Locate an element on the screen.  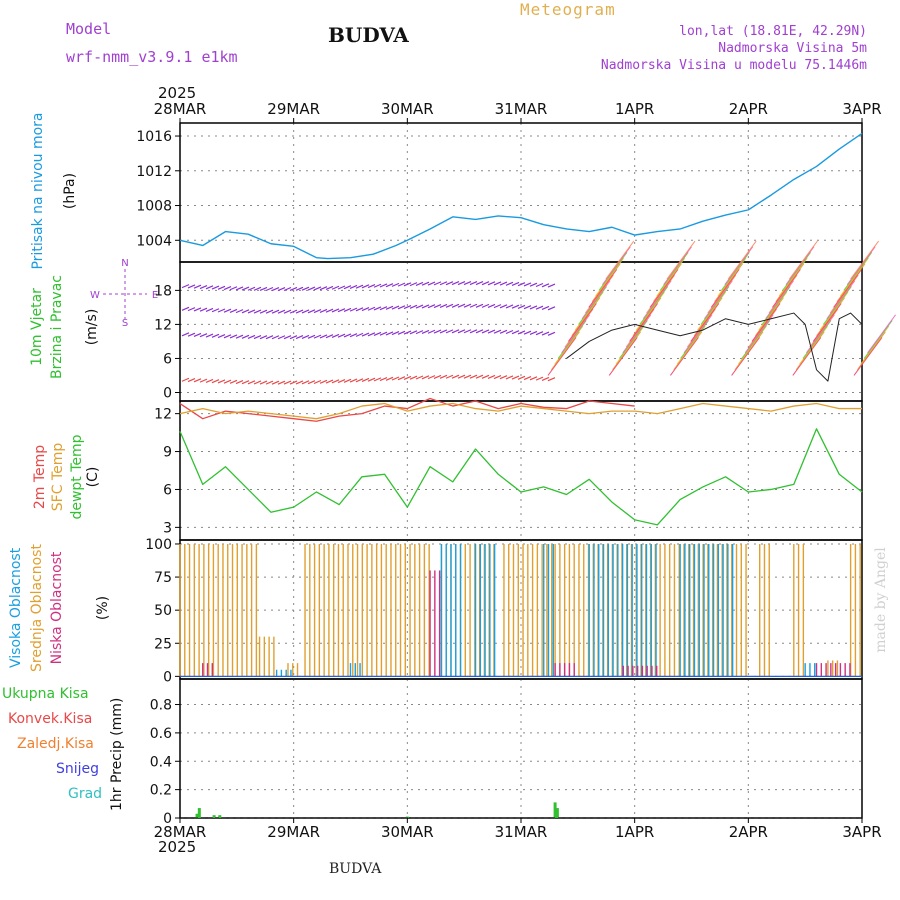
compass-w: W is located at coordinates (95, 295).